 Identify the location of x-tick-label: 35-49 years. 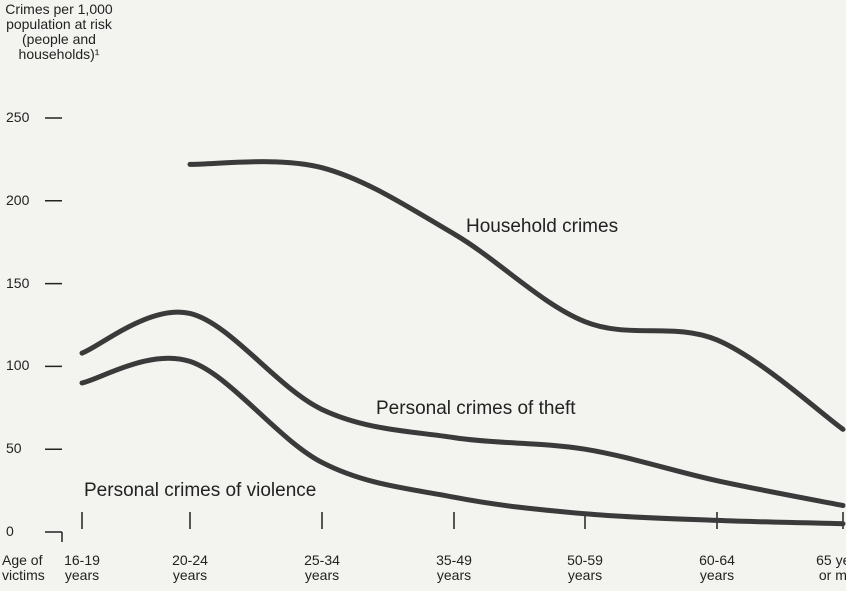
(454, 567).